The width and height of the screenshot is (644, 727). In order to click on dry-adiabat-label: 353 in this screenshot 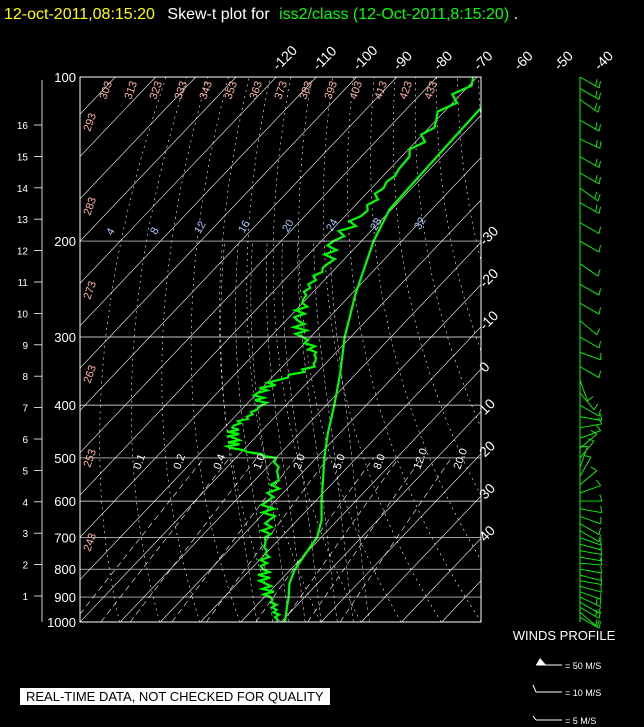, I will do `click(232, 90)`.